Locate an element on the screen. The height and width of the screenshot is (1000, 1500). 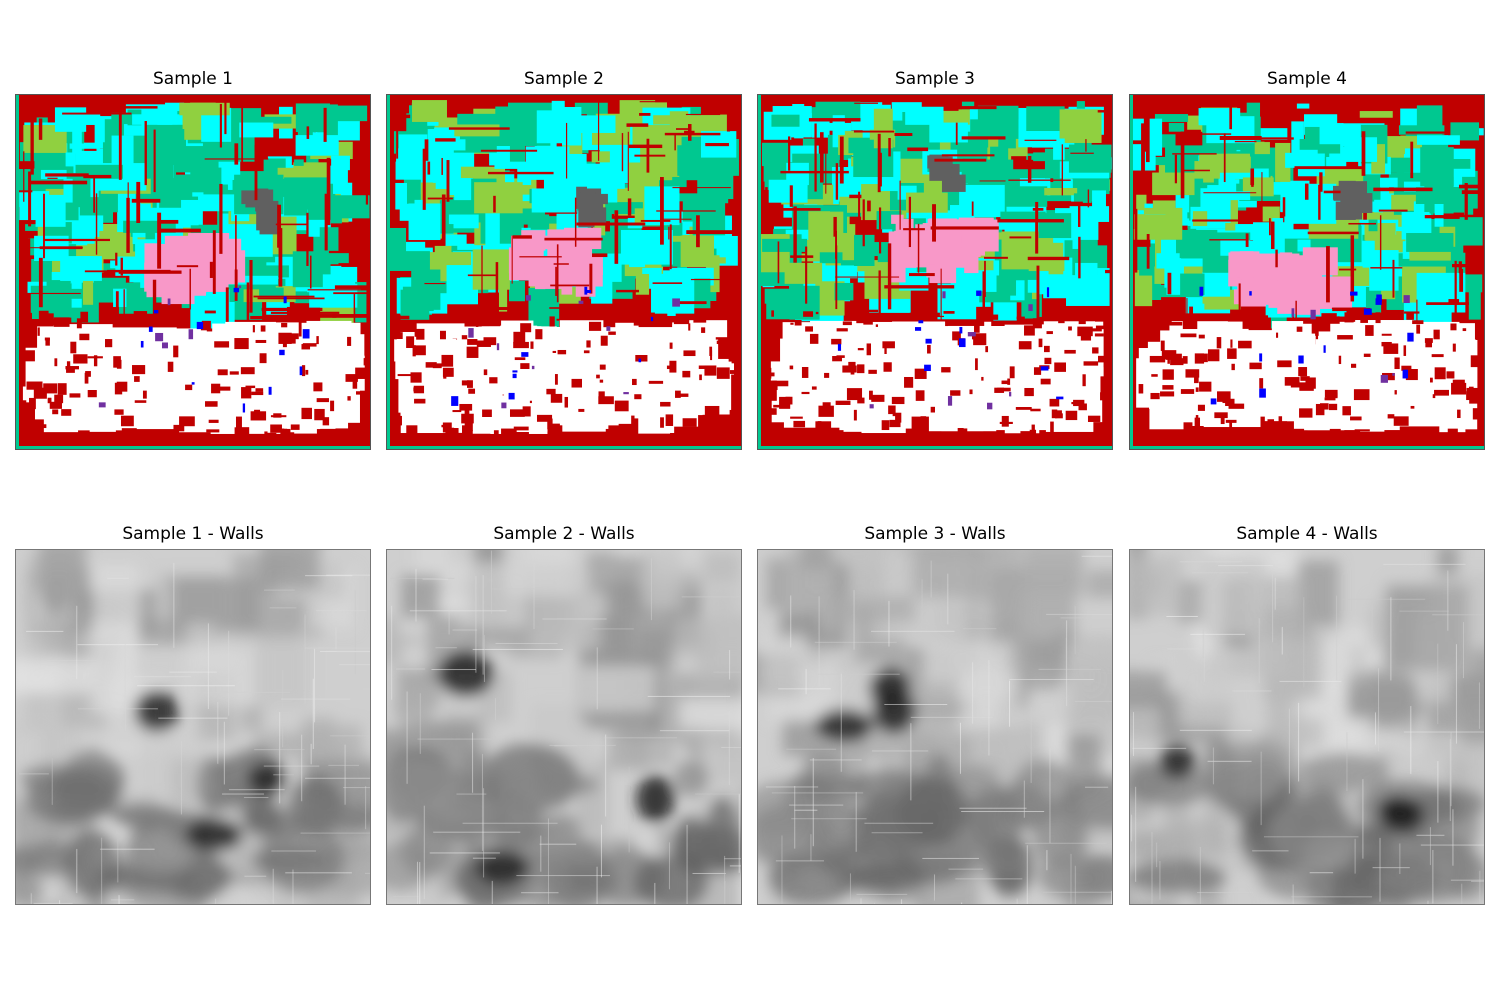
panel-title-sample-1-walls: Sample 1 - Walls is located at coordinates (193, 534).